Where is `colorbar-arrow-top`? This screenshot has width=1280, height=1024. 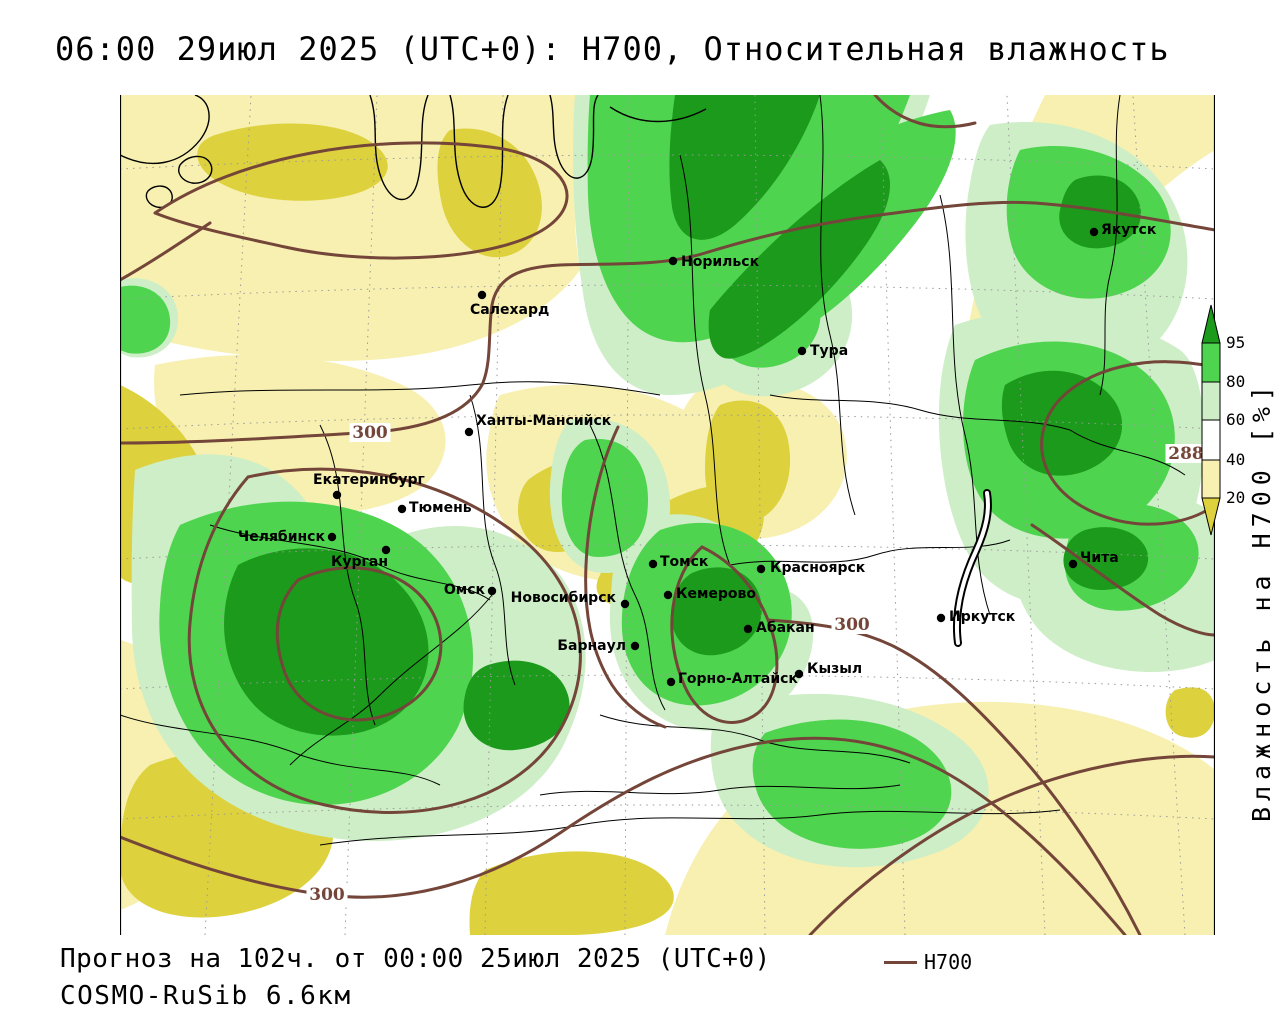
colorbar-arrow-top is located at coordinates (1211, 324).